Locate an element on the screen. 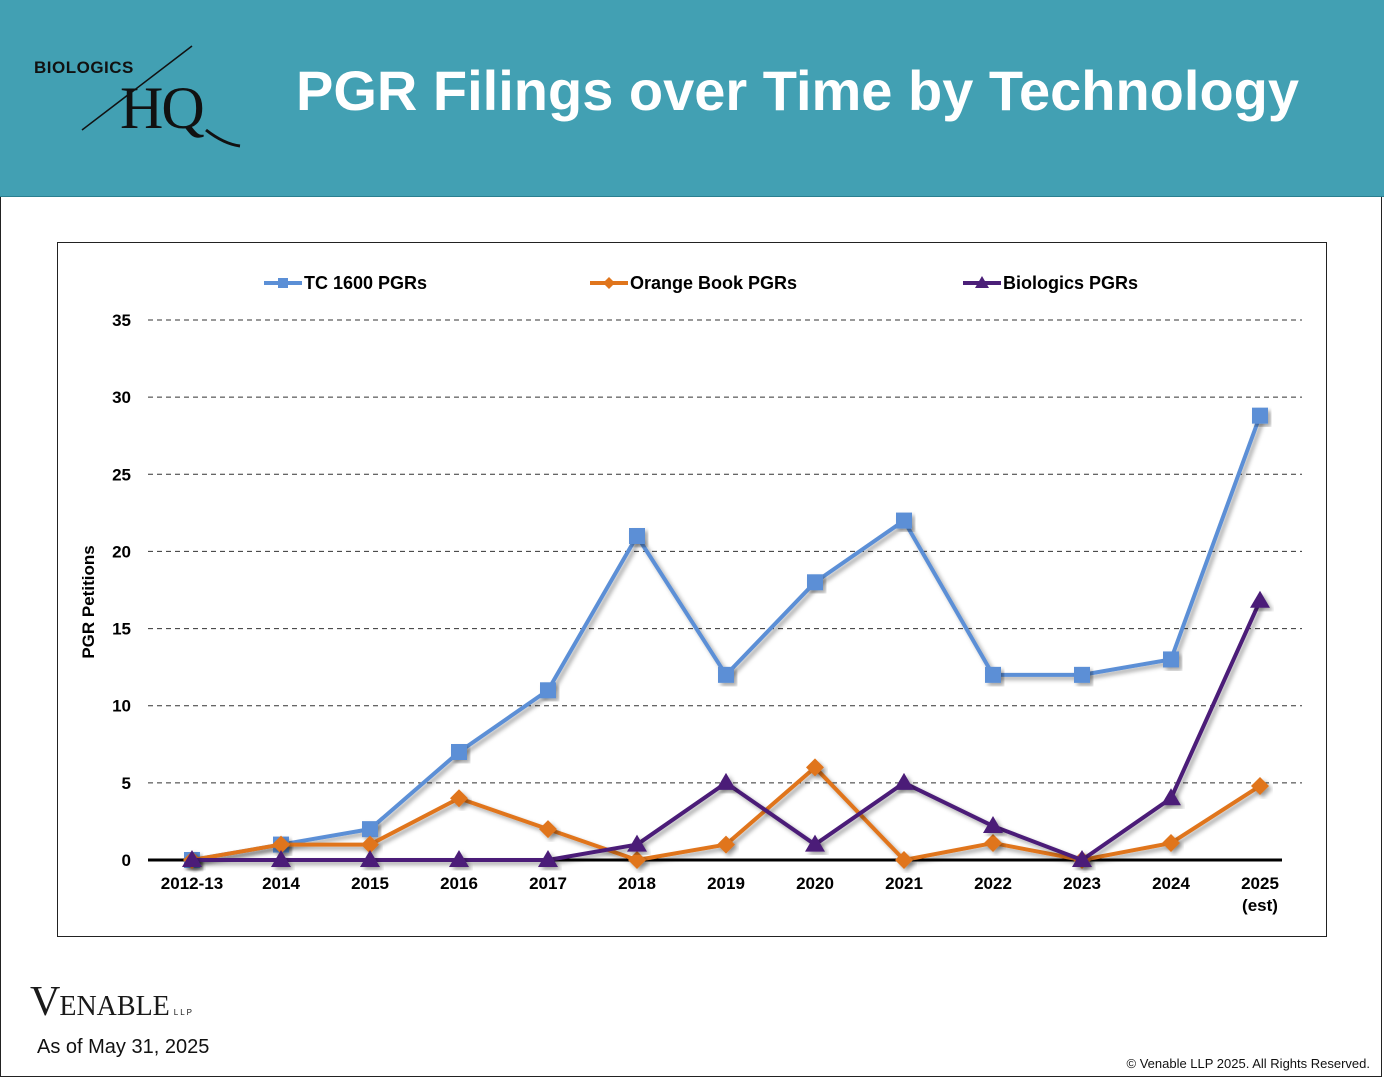  copyright-notice: © Venable LLP 2025. All Rights Reserved. is located at coordinates (1248, 1063).